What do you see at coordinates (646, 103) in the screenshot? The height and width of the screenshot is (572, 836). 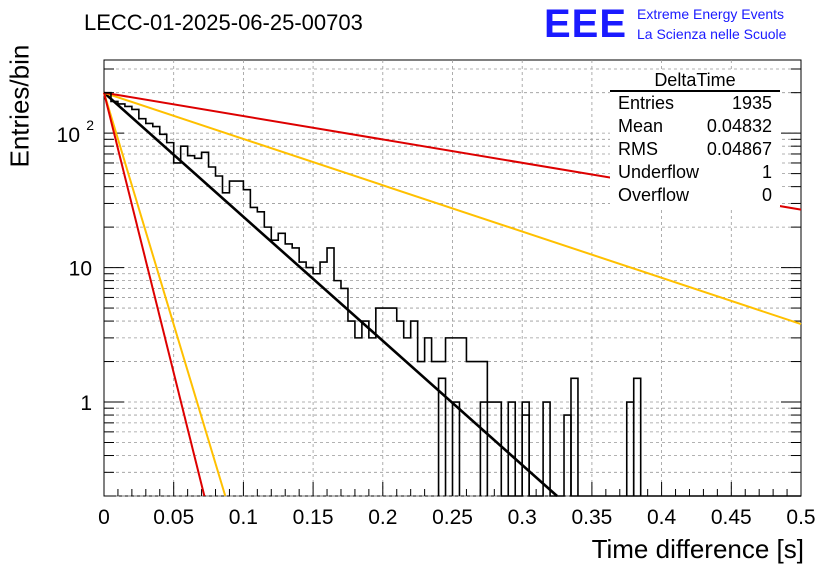 I see `stats-label: Entries` at bounding box center [646, 103].